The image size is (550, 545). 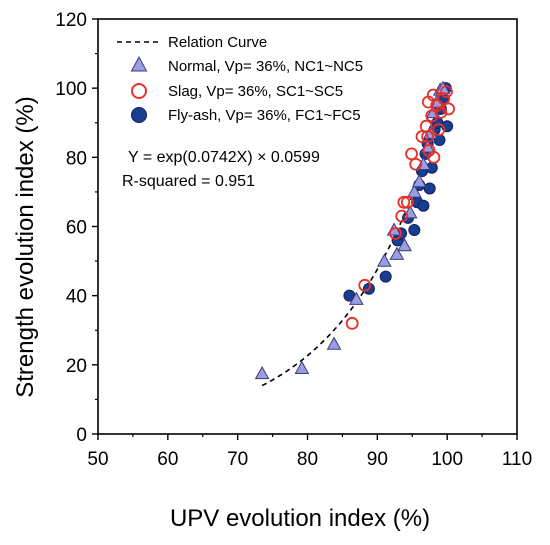 What do you see at coordinates (139, 63) in the screenshot?
I see `legend-swatch-normal` at bounding box center [139, 63].